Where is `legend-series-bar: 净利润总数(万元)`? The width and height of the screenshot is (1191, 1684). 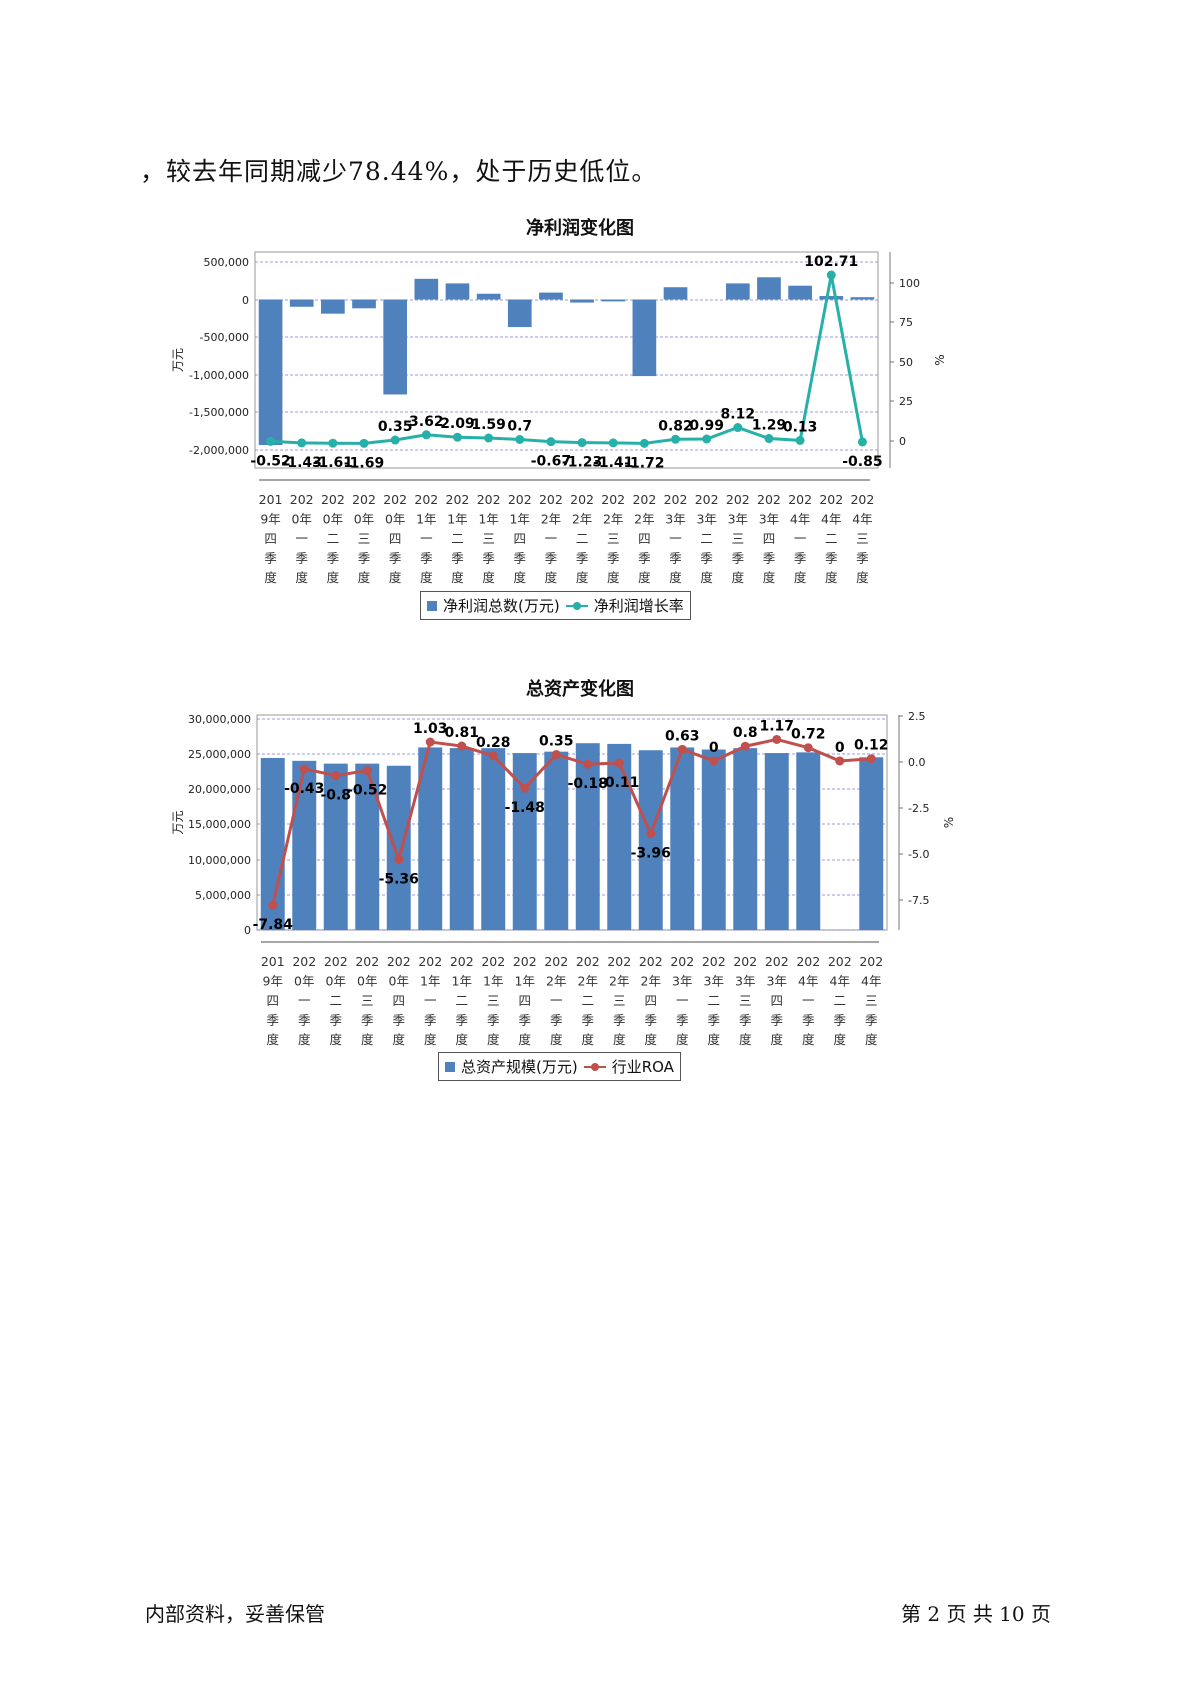 legend-series-bar: 净利润总数(万元) is located at coordinates (501, 606).